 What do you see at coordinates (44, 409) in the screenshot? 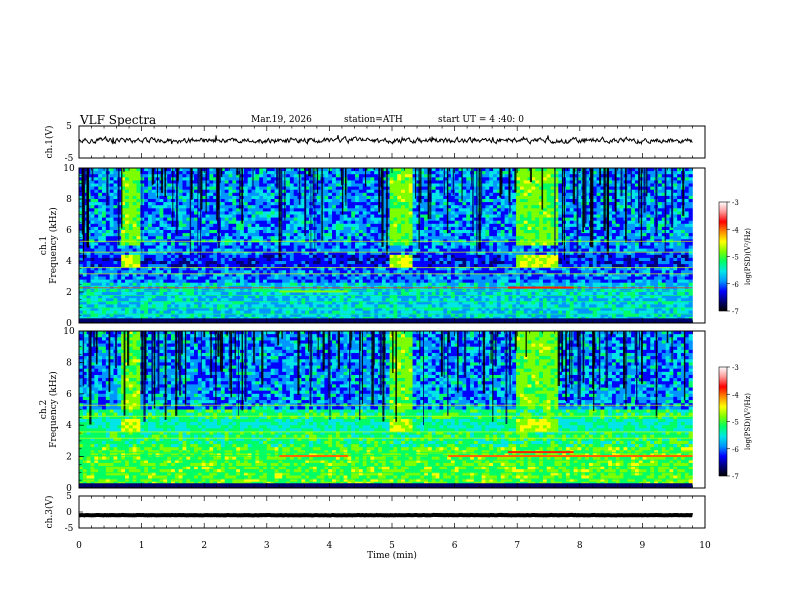
I see `ch2-spectrogram-channel-label: ch.2` at bounding box center [44, 409].